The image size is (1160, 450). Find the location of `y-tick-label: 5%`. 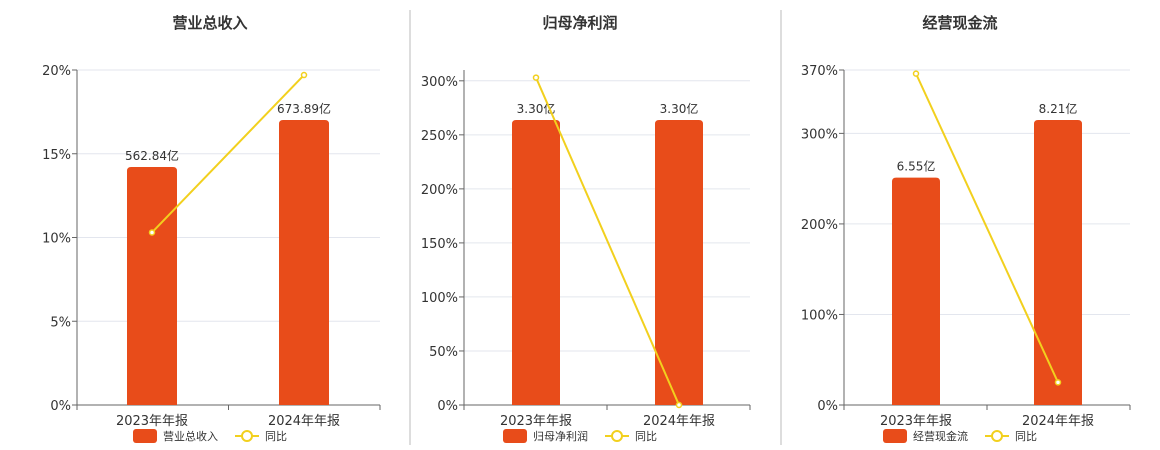

y-tick-label: 5% is located at coordinates (60, 322).